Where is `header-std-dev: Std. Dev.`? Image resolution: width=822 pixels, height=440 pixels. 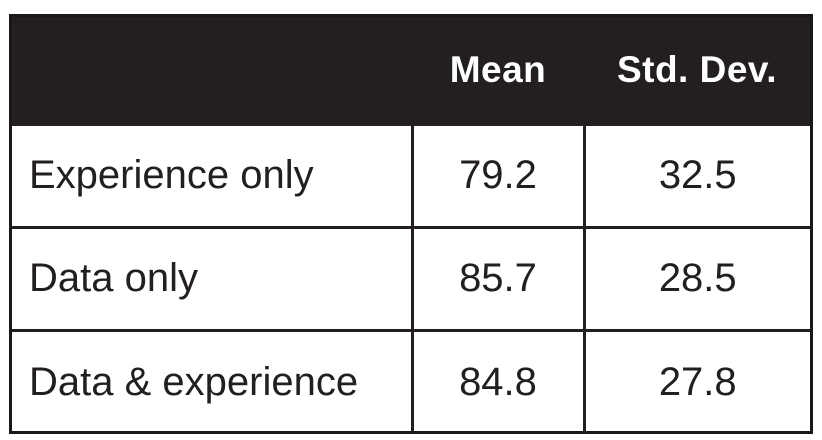
header-std-dev: Std. Dev. is located at coordinates (697, 69).